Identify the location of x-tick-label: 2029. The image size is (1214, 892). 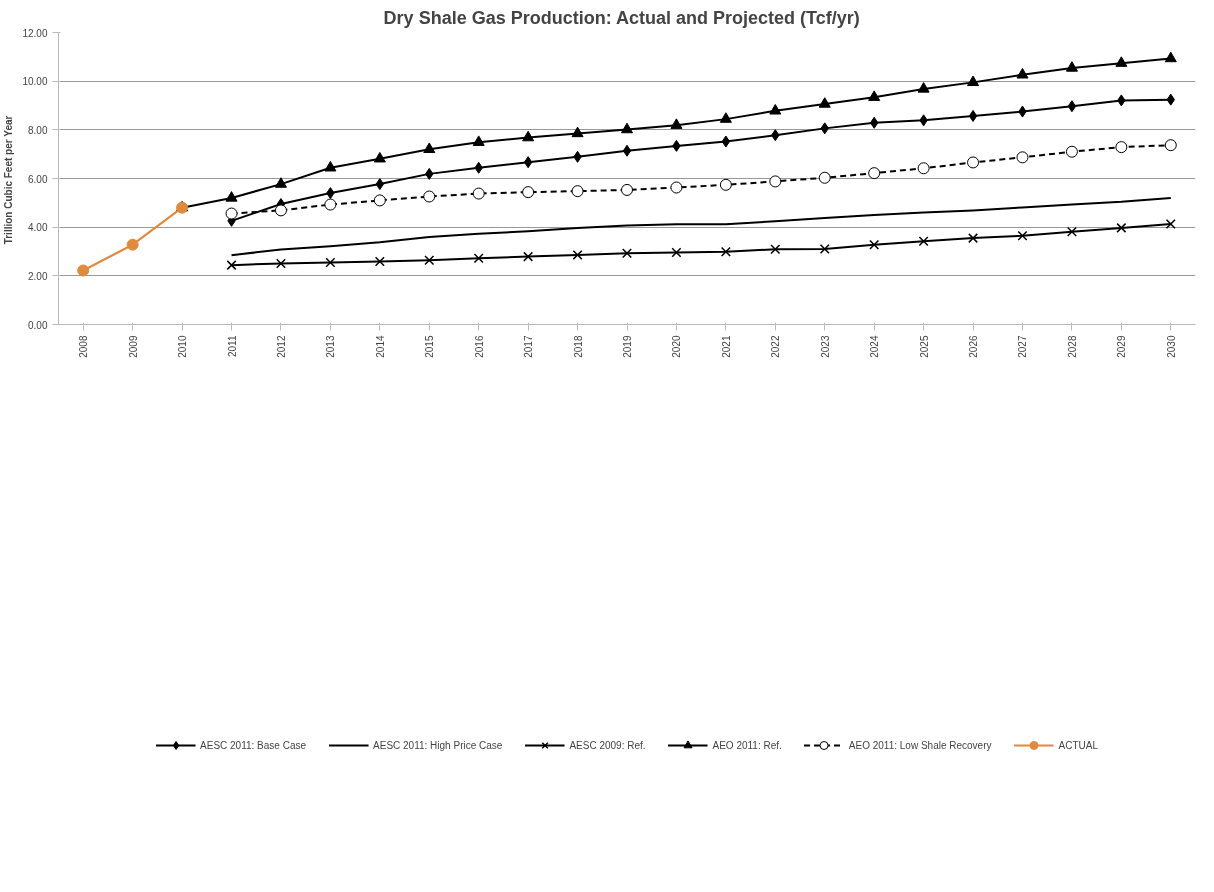
(1122, 346).